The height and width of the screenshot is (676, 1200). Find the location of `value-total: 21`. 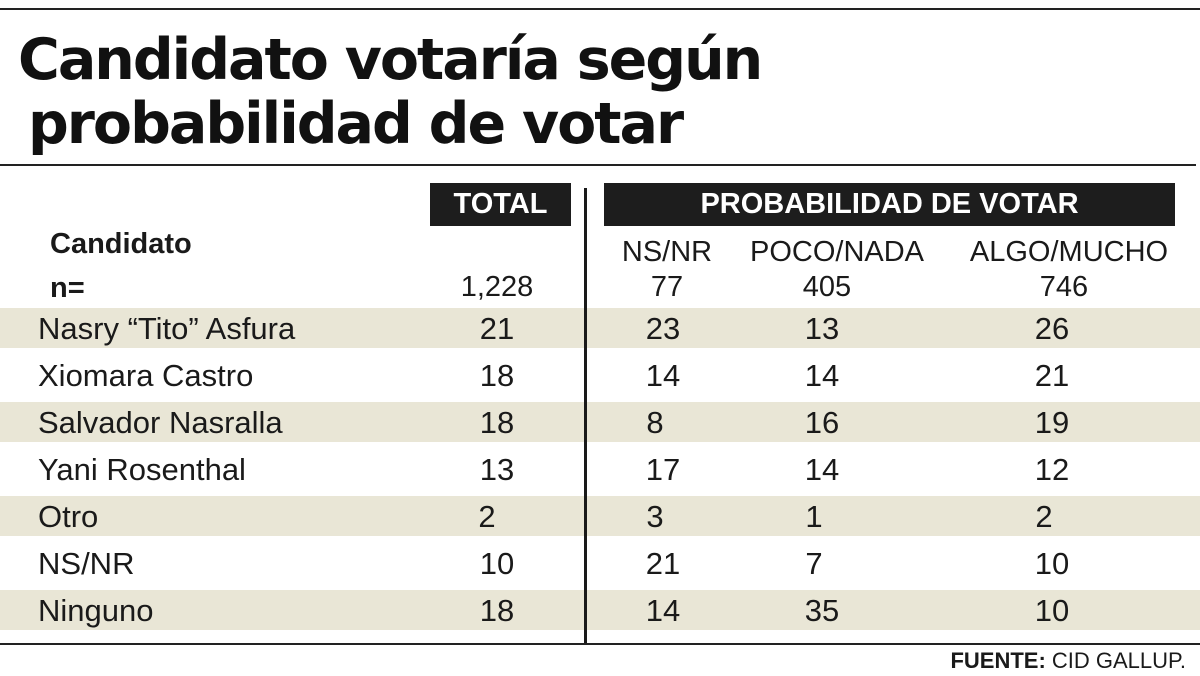

value-total: 21 is located at coordinates (497, 328).